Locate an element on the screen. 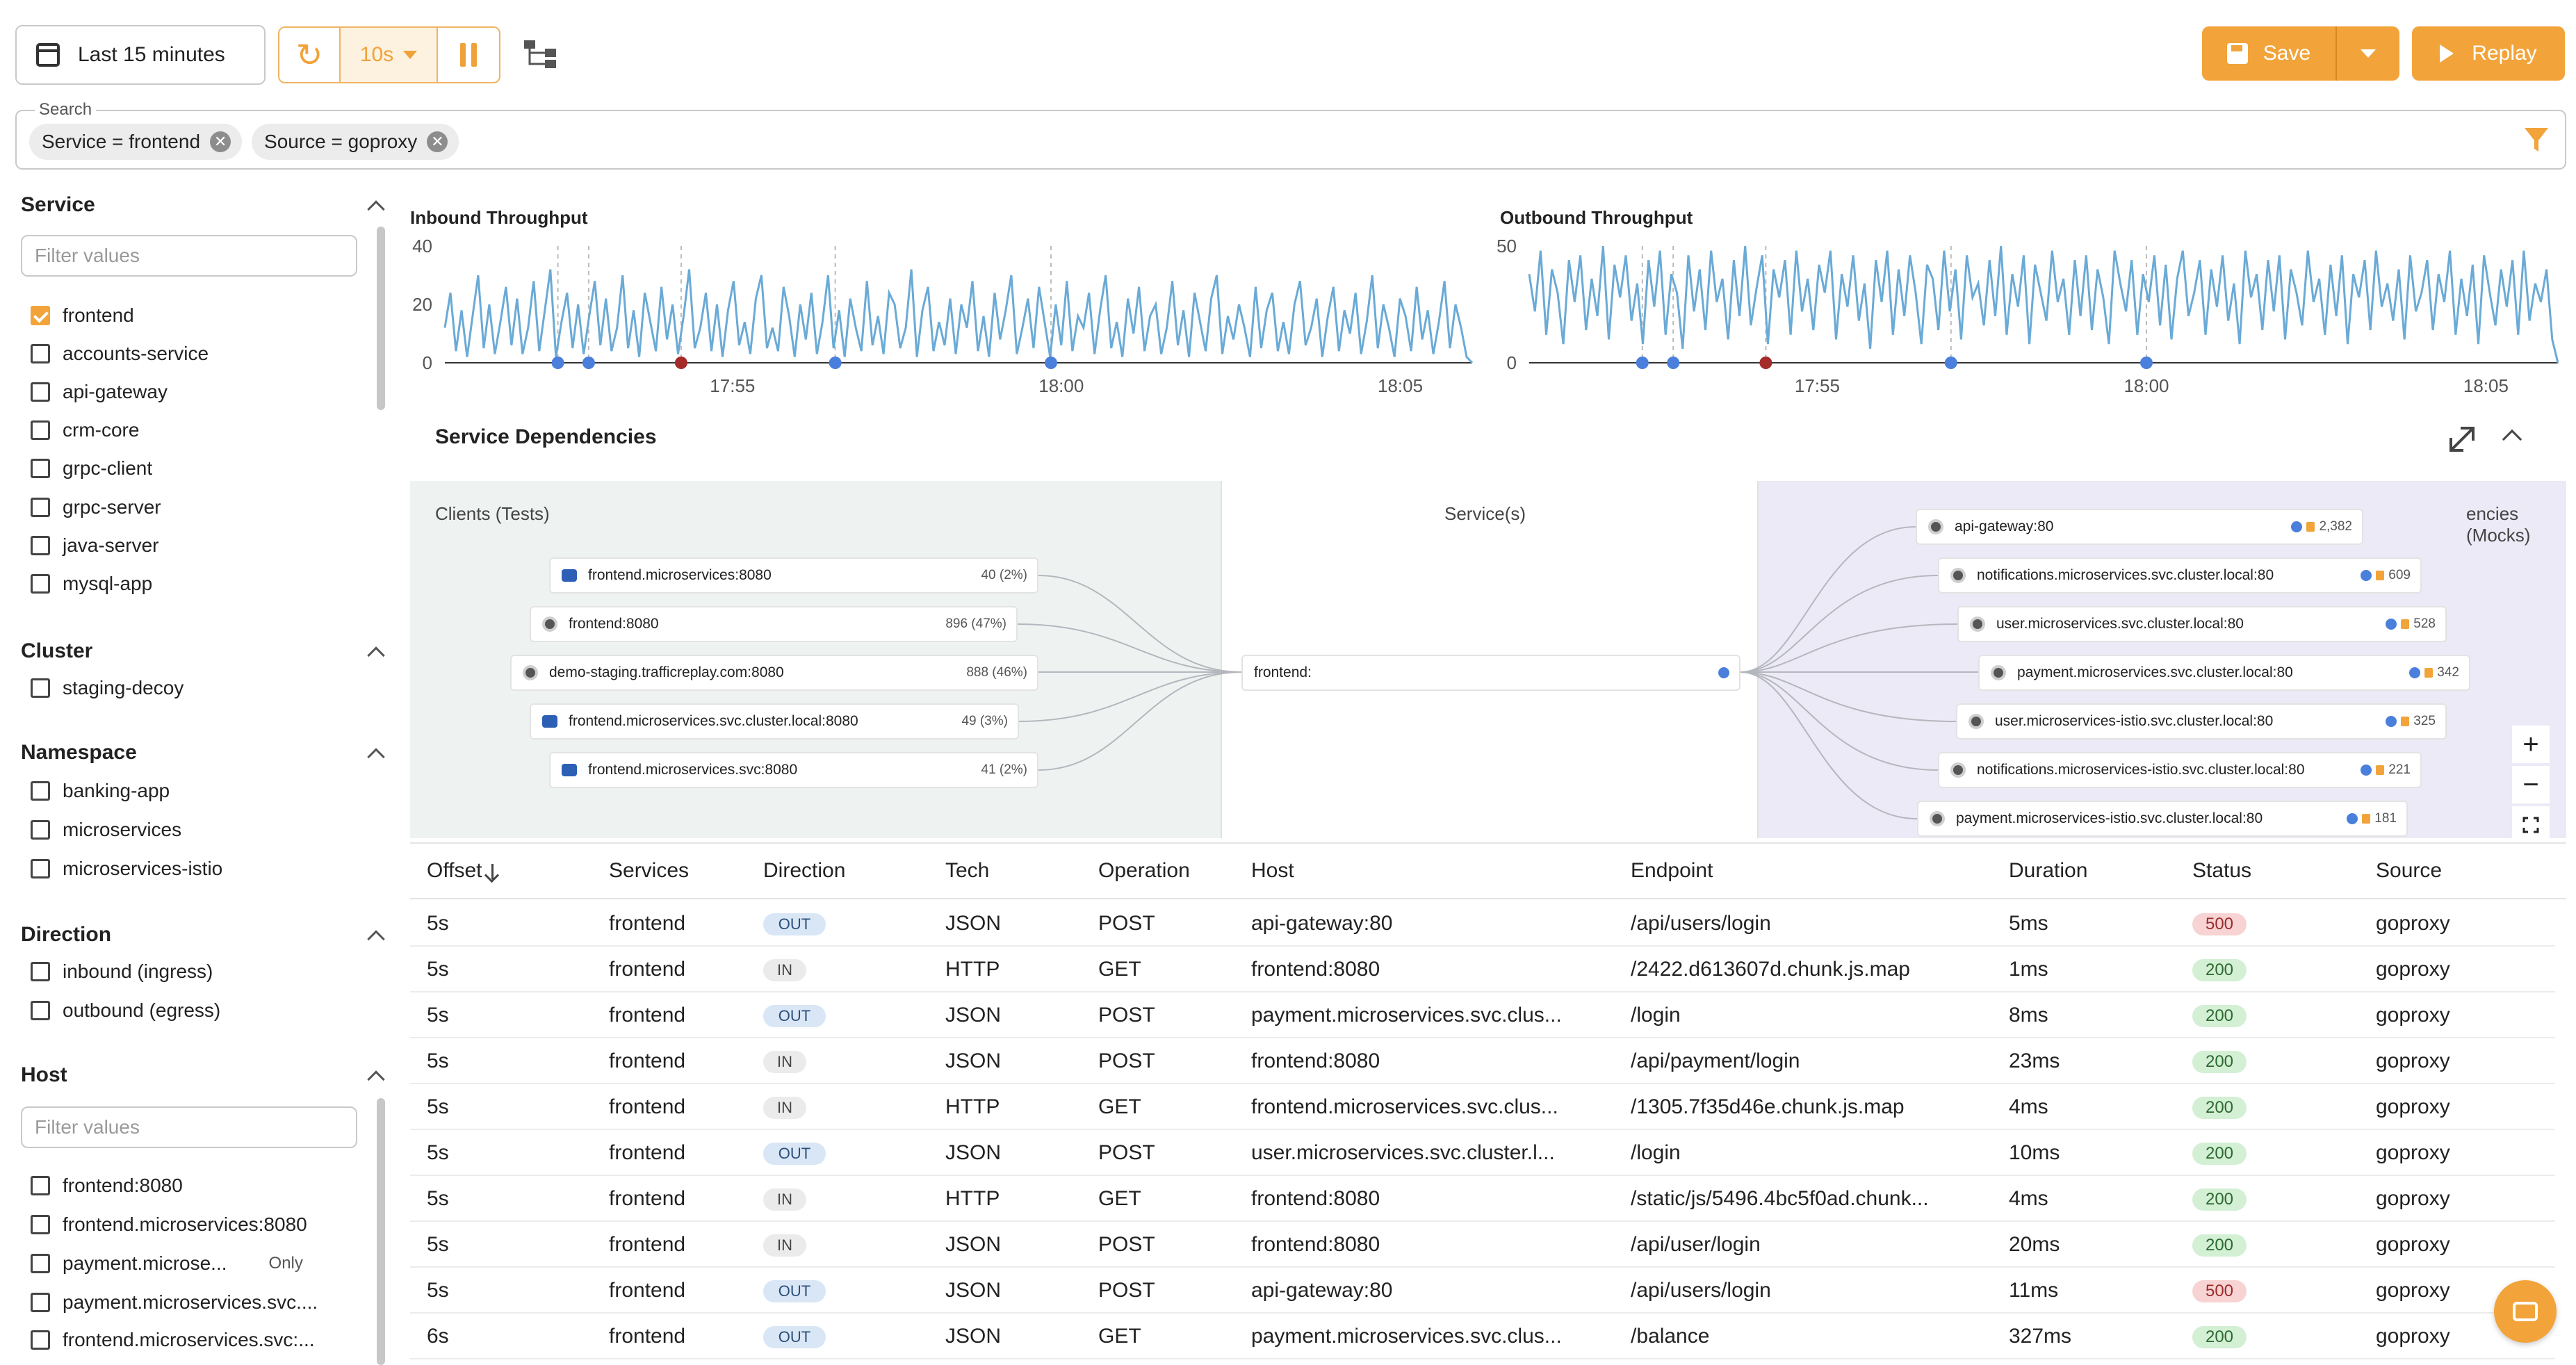  client-node: frontend:8080 896 (47%) is located at coordinates (774, 624).